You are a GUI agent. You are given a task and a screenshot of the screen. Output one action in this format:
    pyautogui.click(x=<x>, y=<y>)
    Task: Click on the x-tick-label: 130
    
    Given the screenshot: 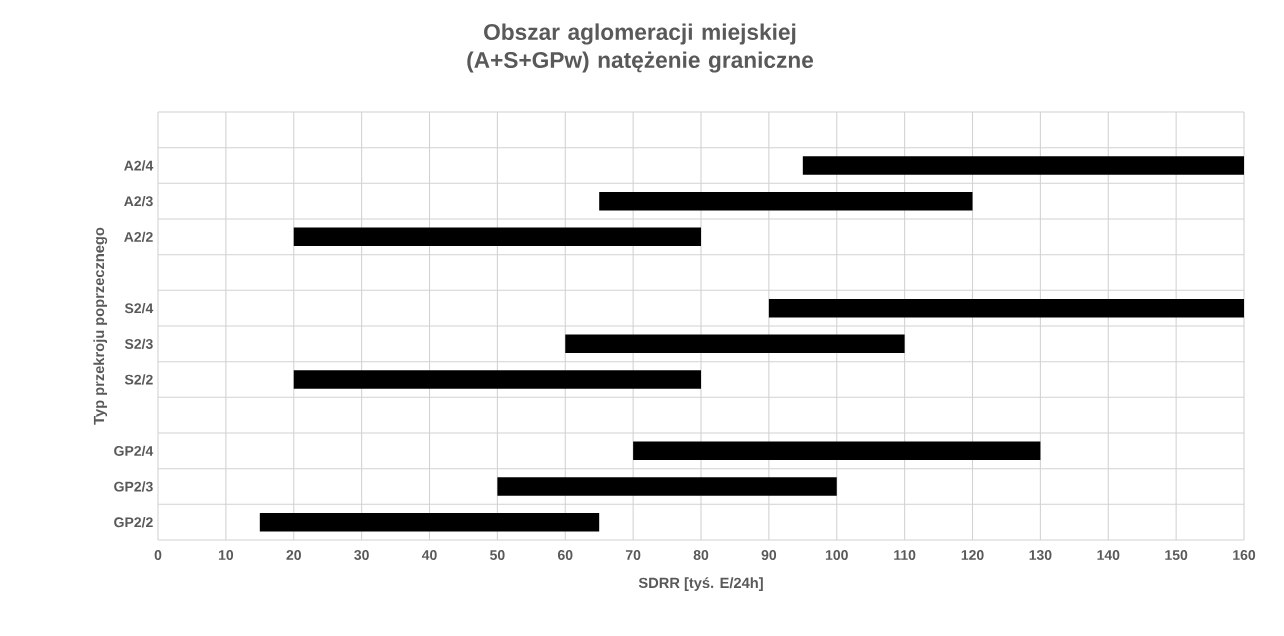 What is the action you would take?
    pyautogui.click(x=1040, y=555)
    